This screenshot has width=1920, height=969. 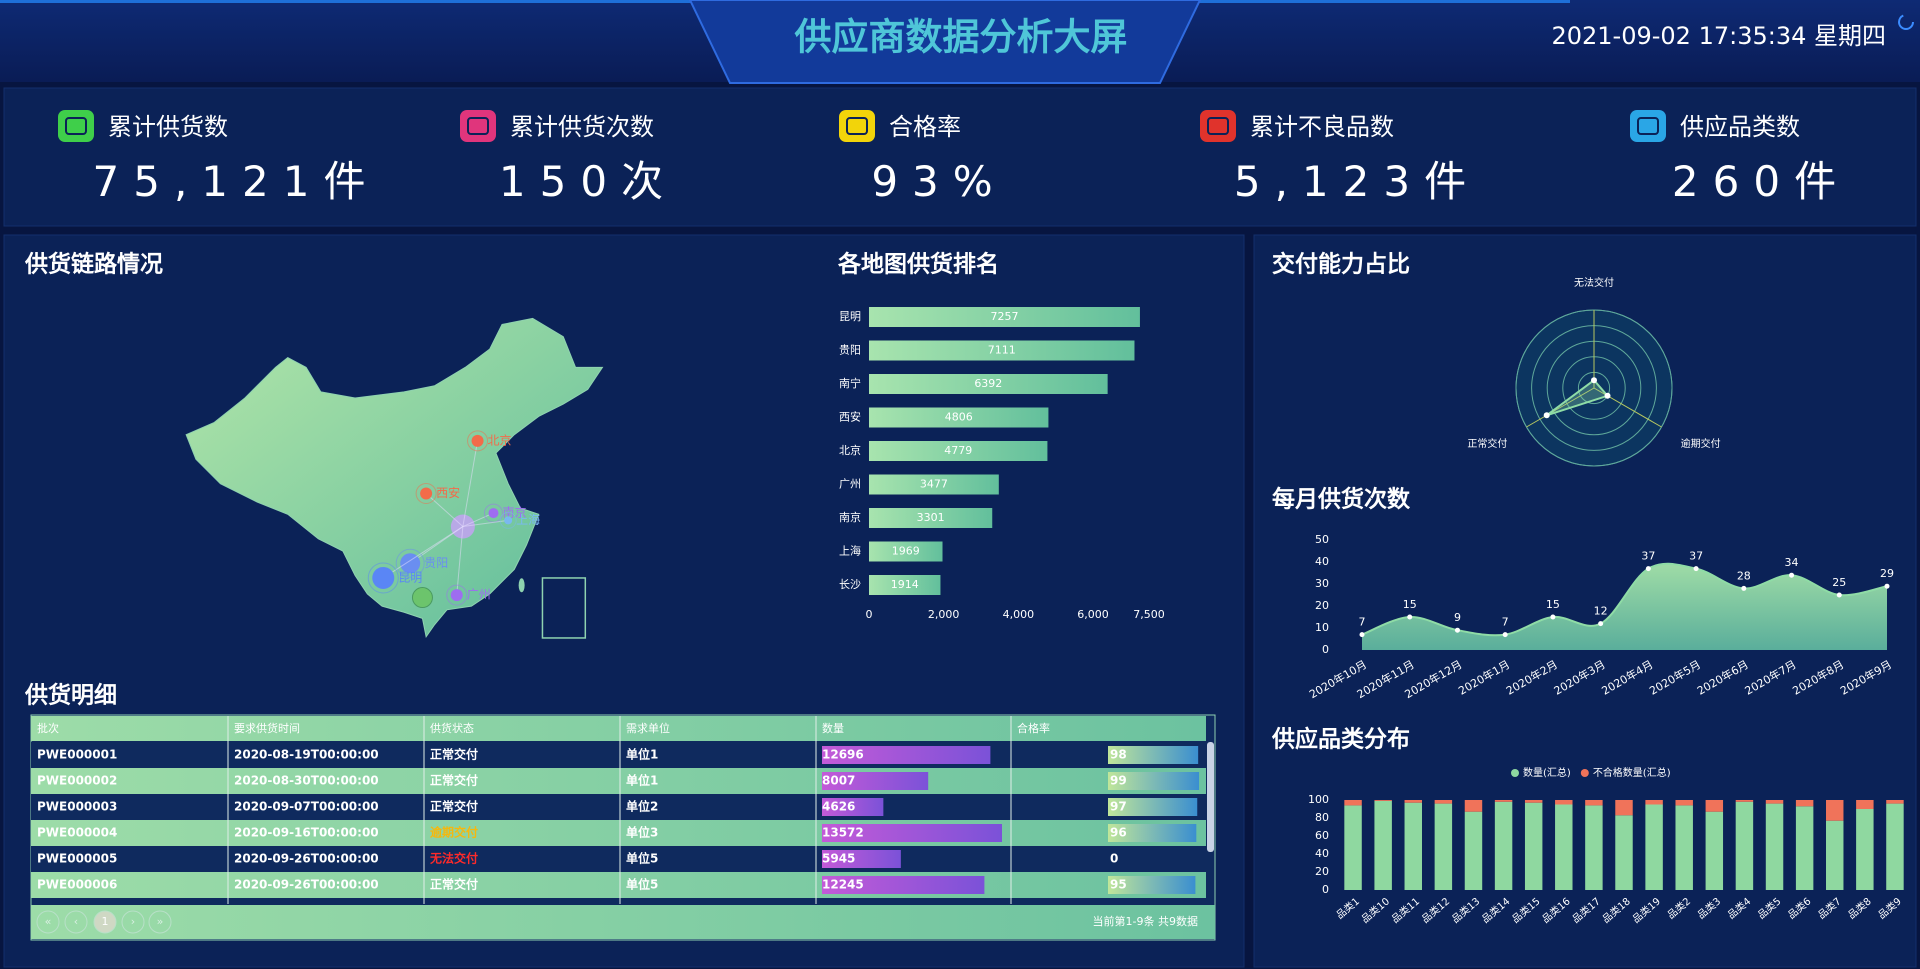 I want to click on kpi-icon, so click(x=76, y=126).